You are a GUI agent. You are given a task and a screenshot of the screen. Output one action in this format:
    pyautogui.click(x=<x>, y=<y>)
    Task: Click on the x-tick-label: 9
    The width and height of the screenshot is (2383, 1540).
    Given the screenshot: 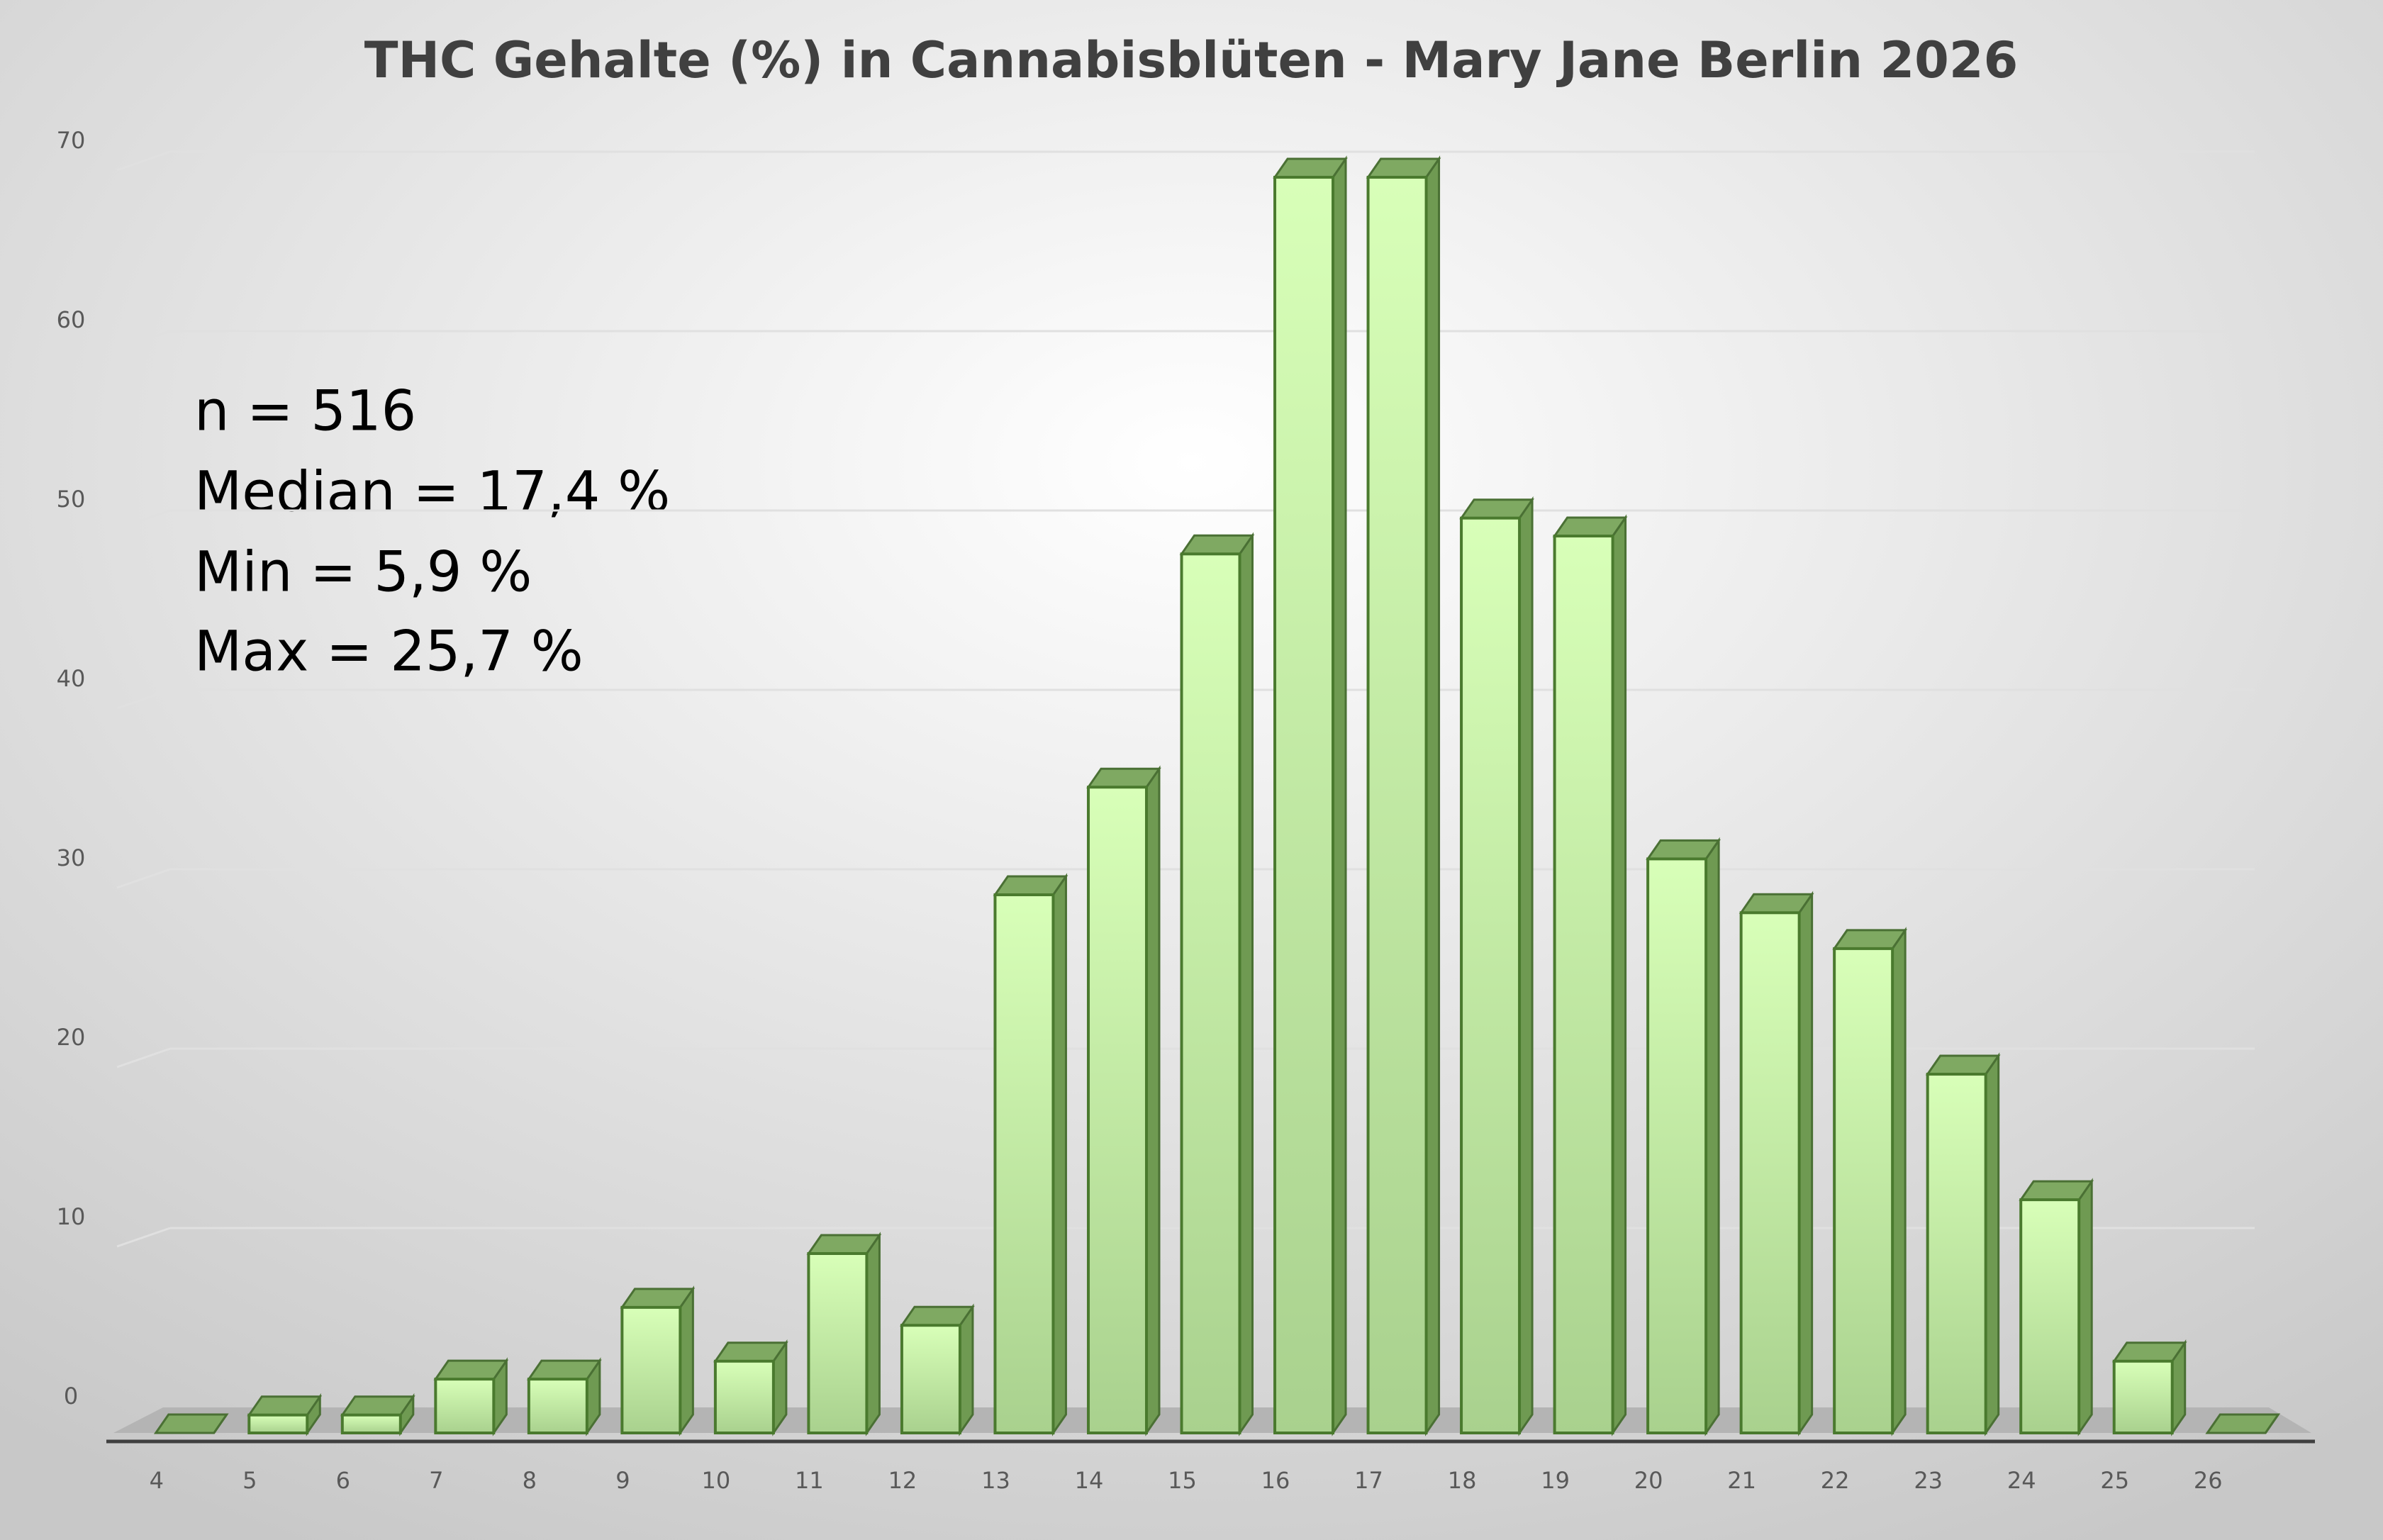 What is the action you would take?
    pyautogui.click(x=622, y=1480)
    